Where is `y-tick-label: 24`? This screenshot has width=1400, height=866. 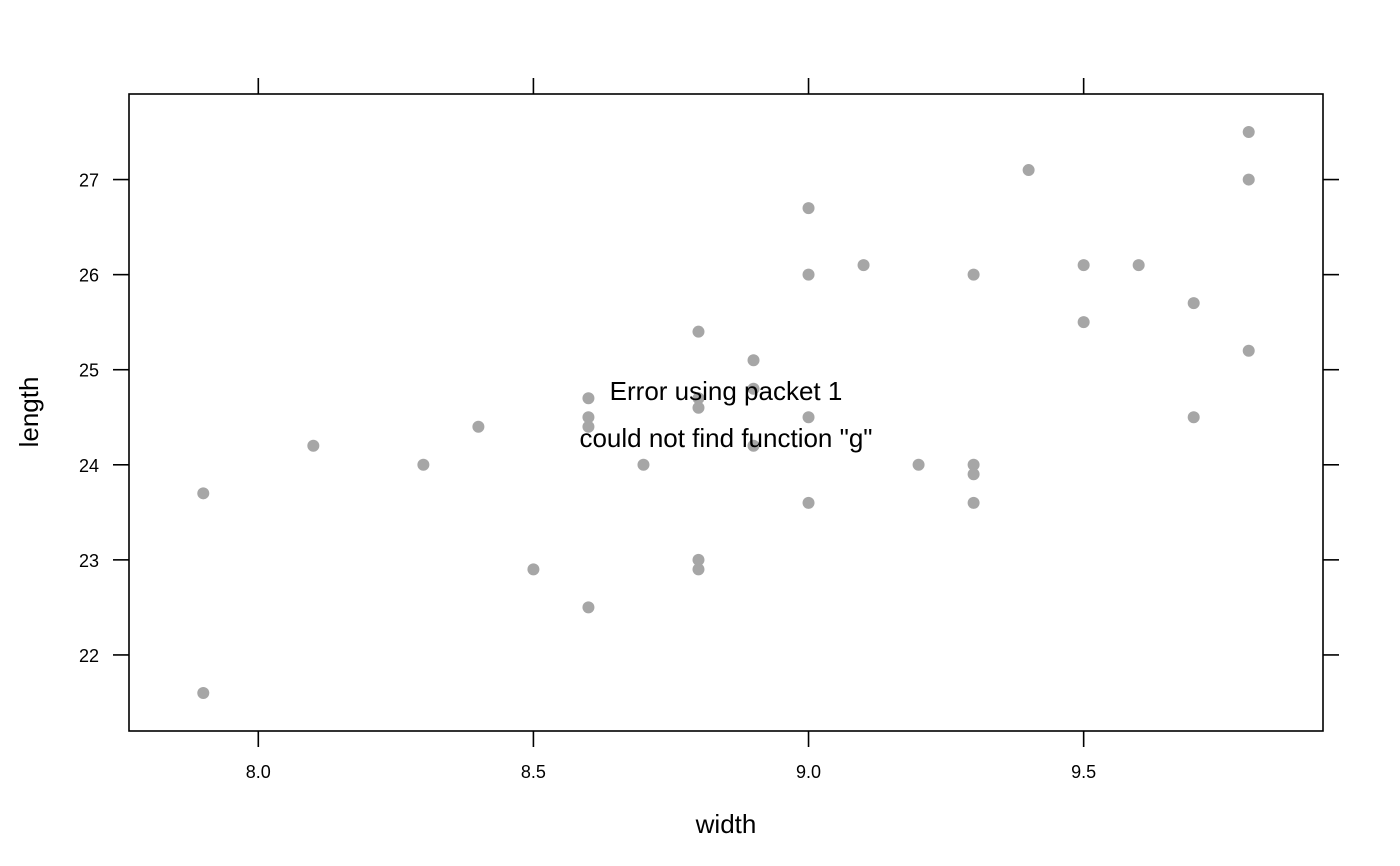
y-tick-label: 24 is located at coordinates (89, 466).